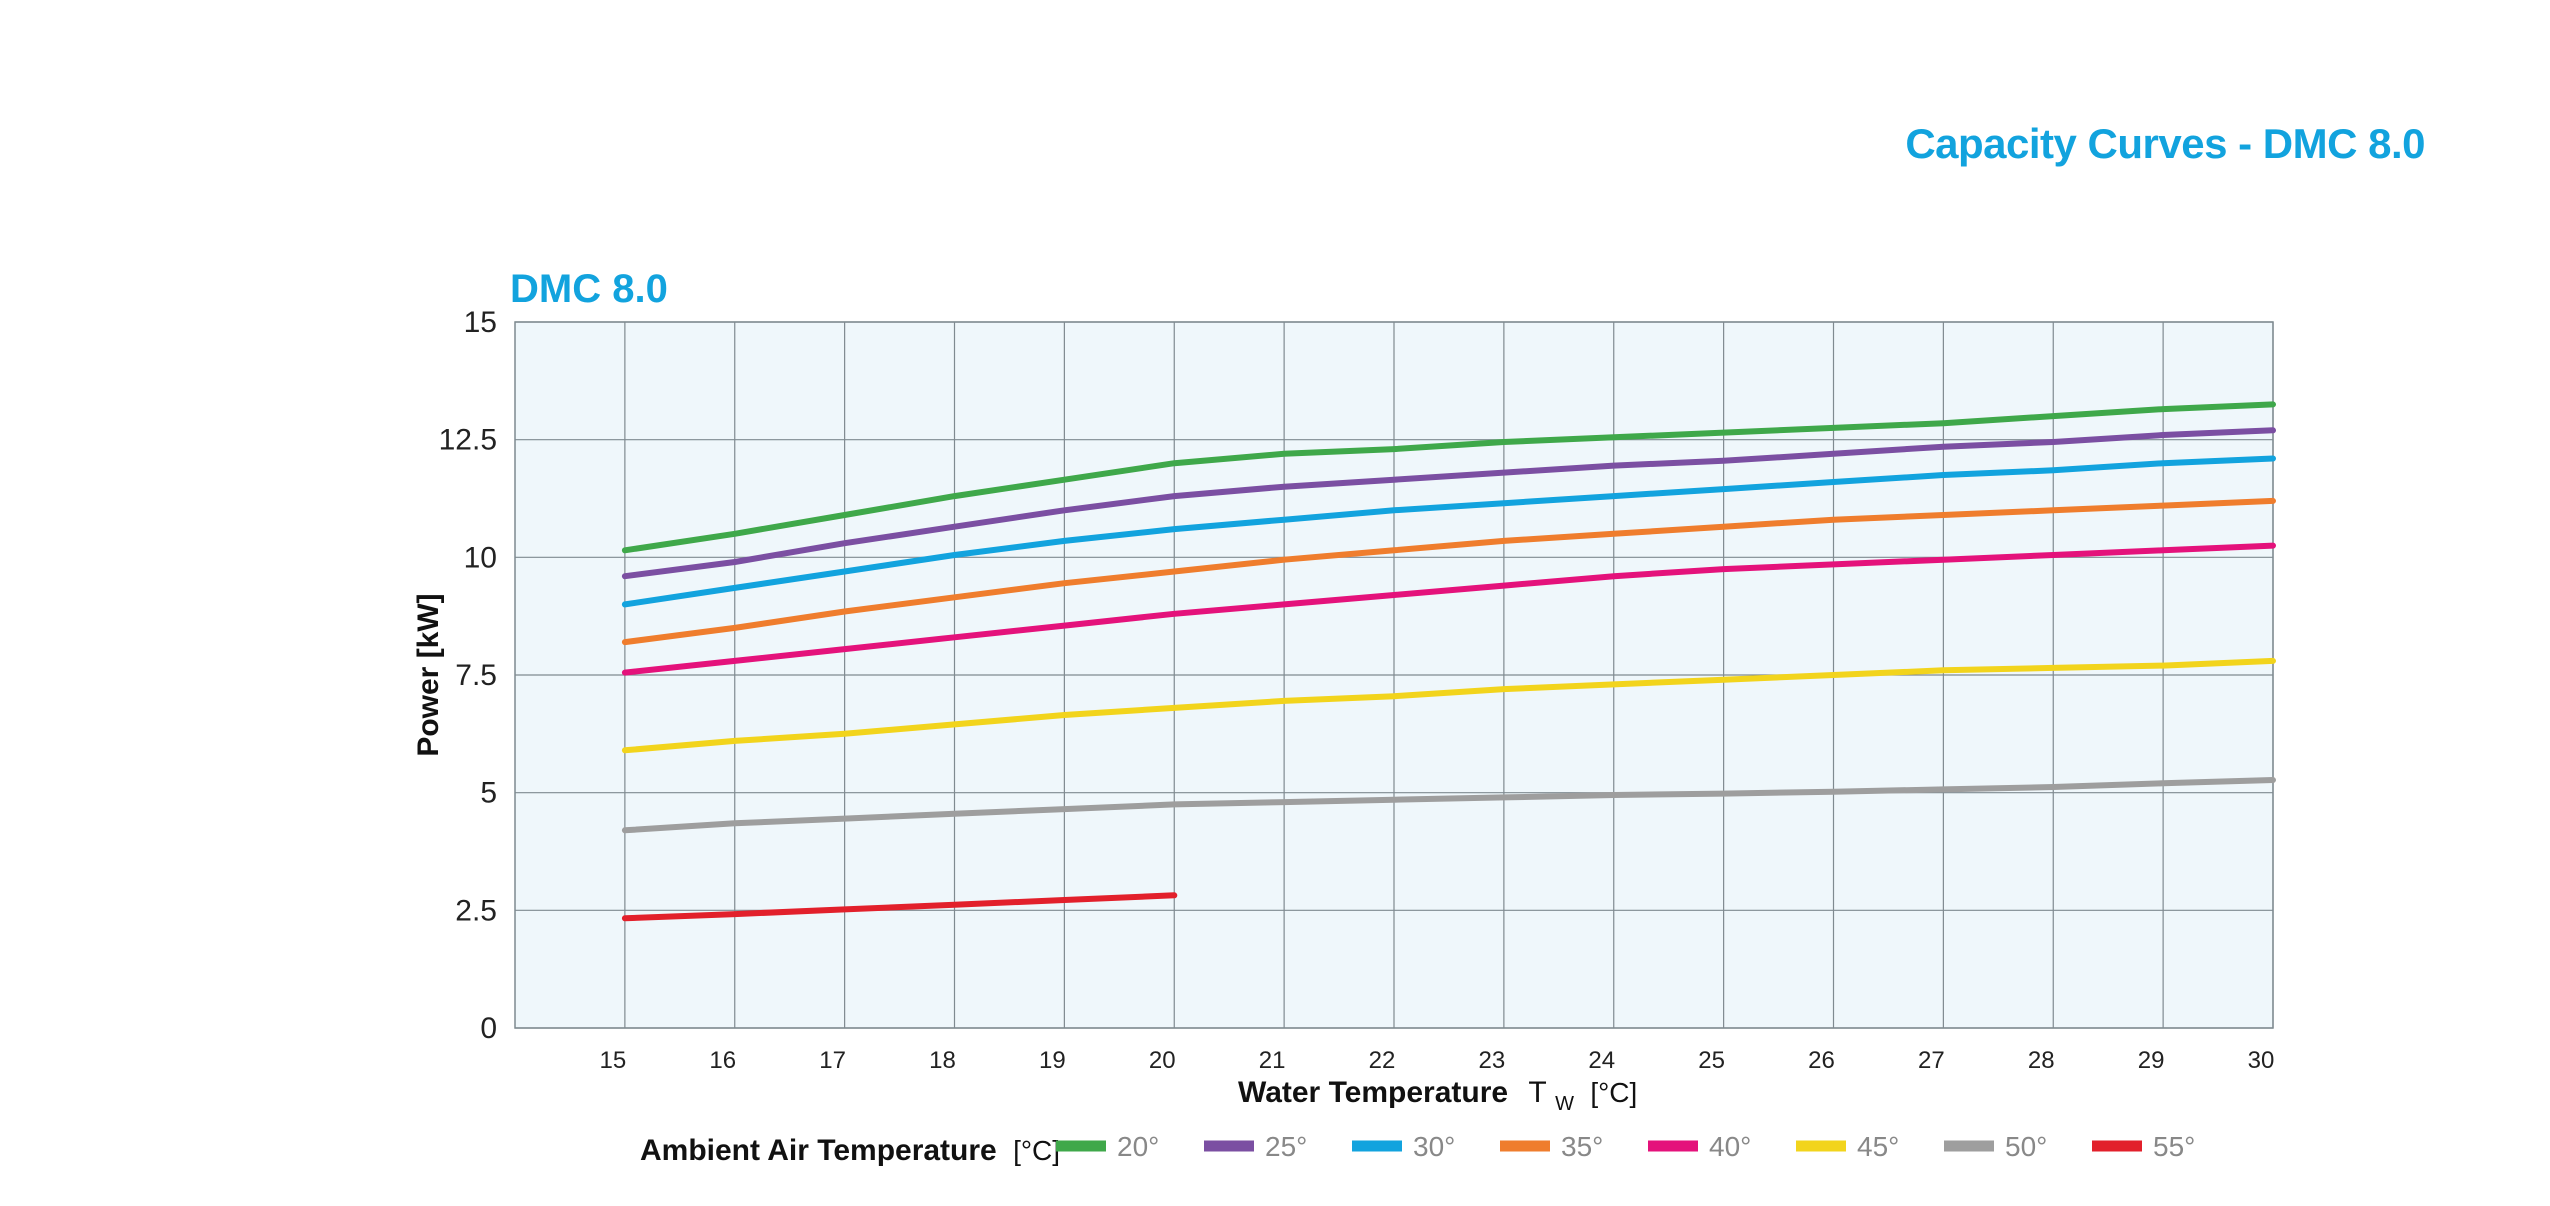 The height and width of the screenshot is (1206, 2550). I want to click on y-tick-labels: 0 2.5 5 7.5 10 12.5 15, so click(468, 675).